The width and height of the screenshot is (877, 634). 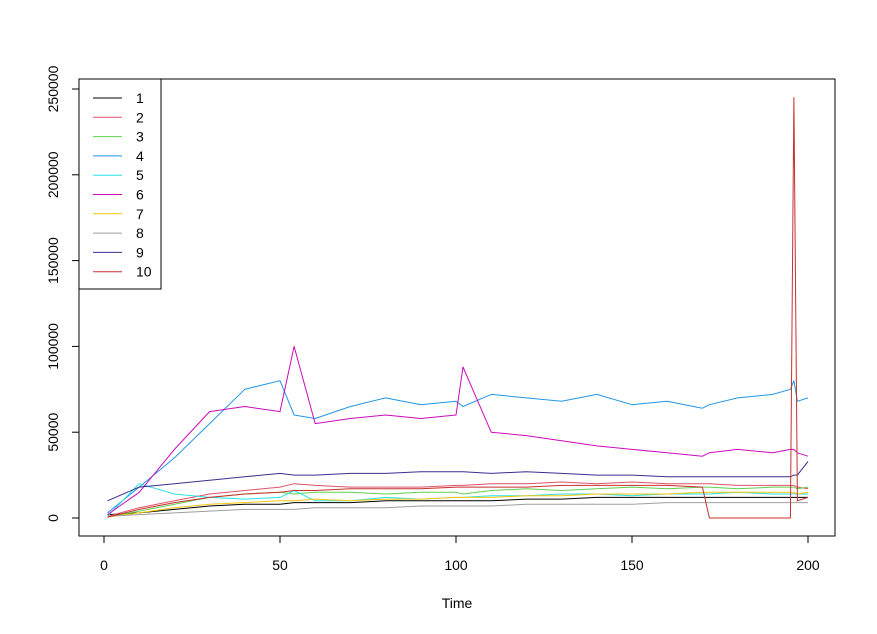 What do you see at coordinates (140, 214) in the screenshot?
I see `legend-label-7: 7` at bounding box center [140, 214].